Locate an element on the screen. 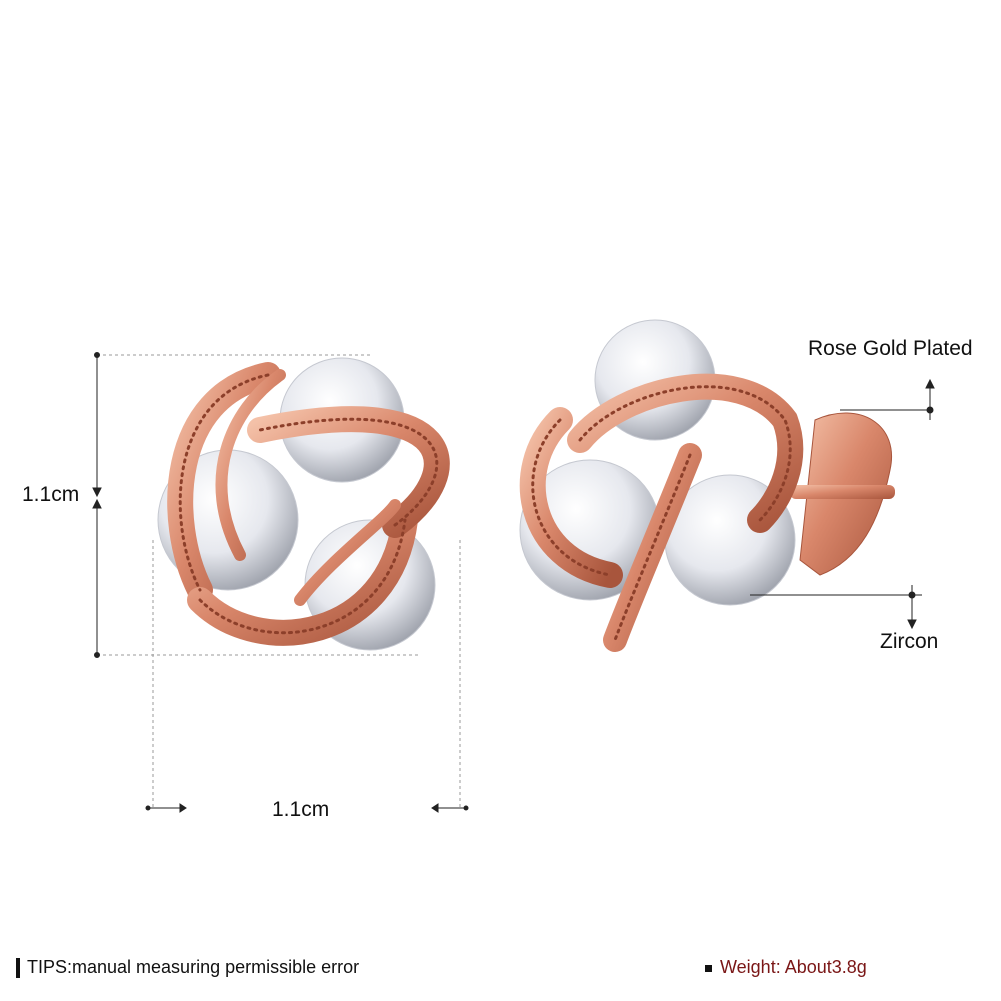 This screenshot has width=1001, height=1001. tips-text: TIPS:manual measuring permissible error is located at coordinates (193, 967).